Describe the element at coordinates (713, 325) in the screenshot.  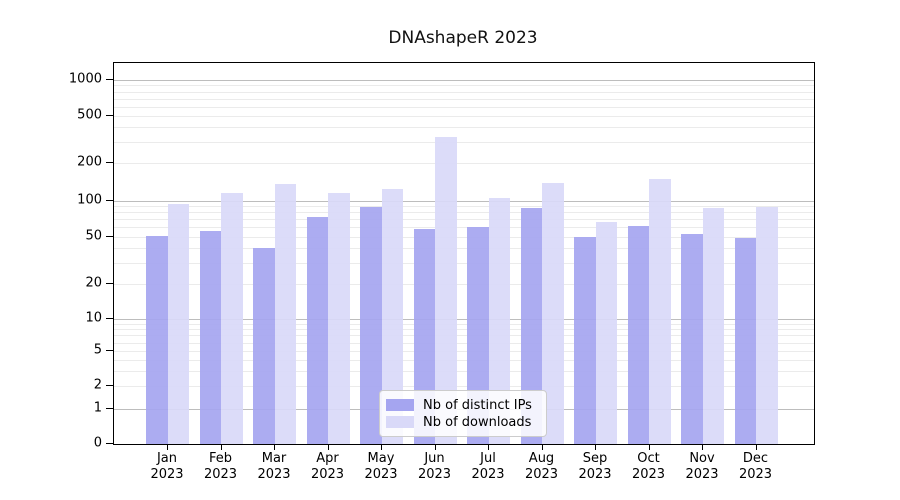
I see `bar-downloads-nov` at that location.